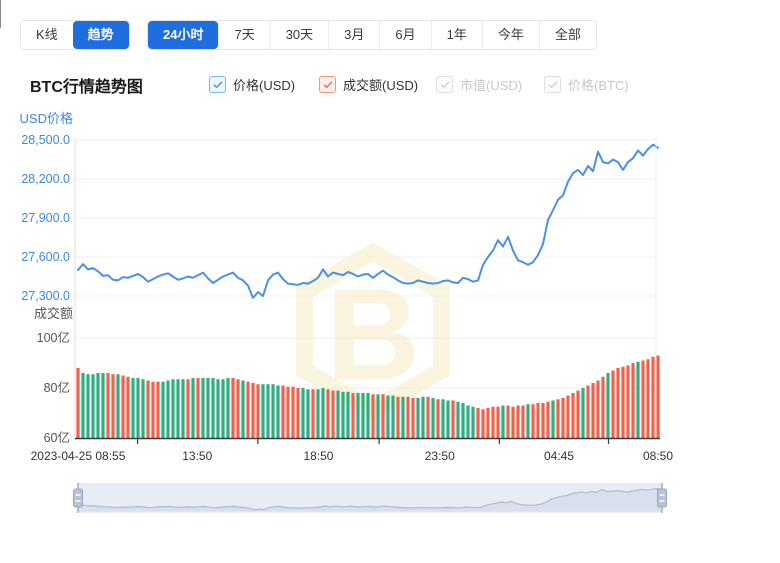 This screenshot has width=780, height=563. Describe the element at coordinates (45, 140) in the screenshot. I see `svg-text: 28,500.0` at that location.